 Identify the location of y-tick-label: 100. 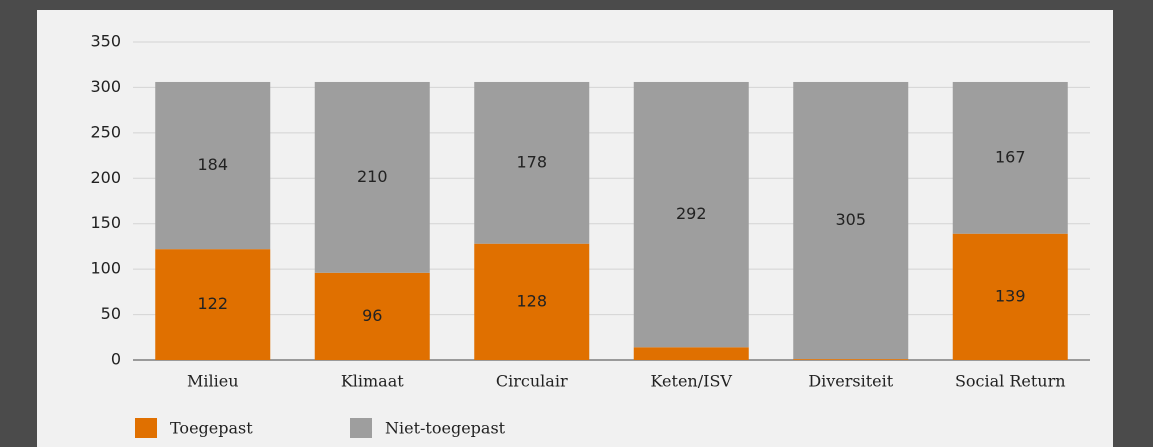
(105, 268).